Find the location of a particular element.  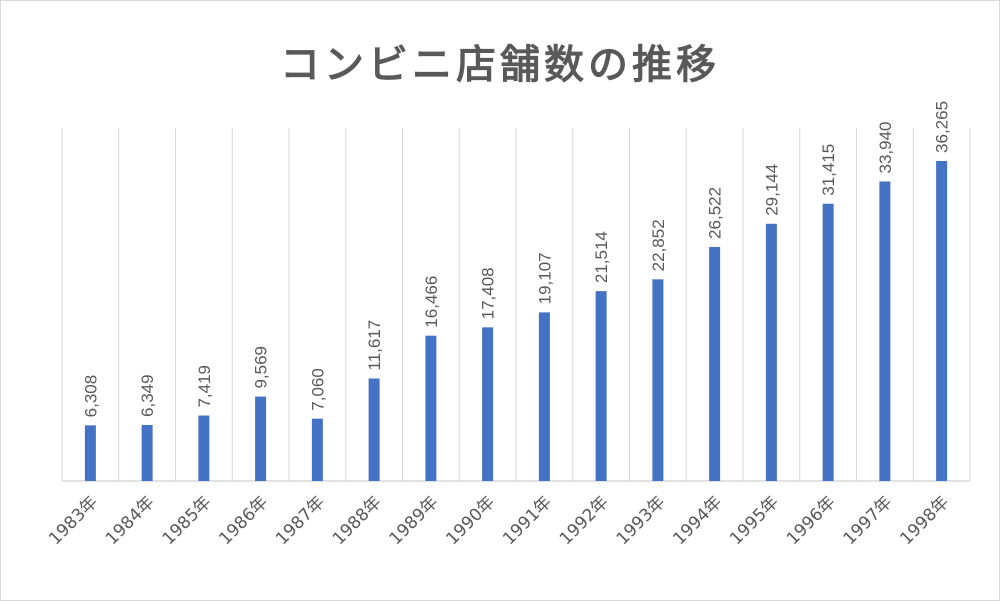

x-tick-label: 1986年 is located at coordinates (243, 520).